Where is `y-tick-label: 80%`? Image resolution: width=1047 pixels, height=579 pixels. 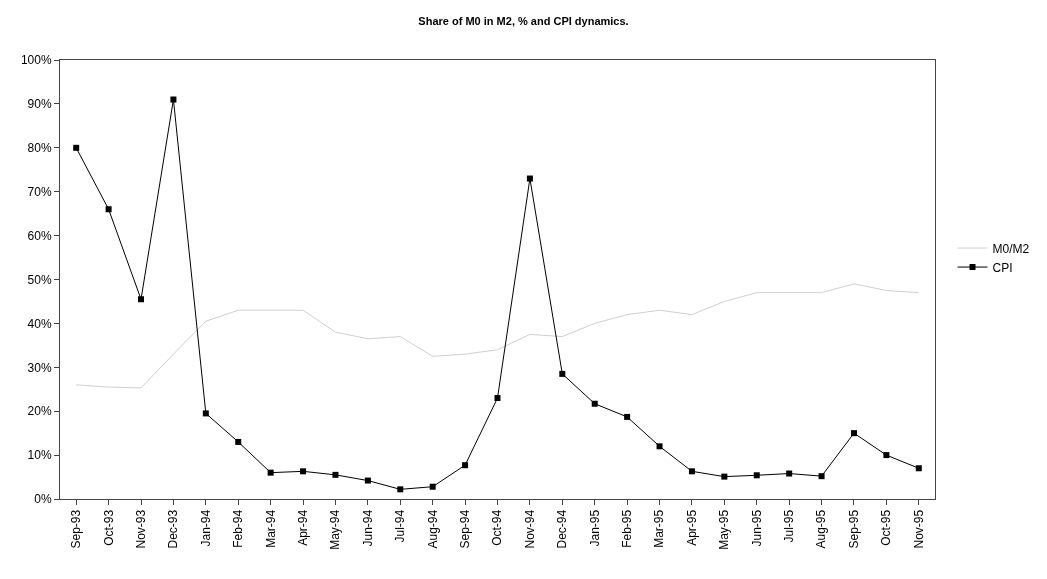
y-tick-label: 80% is located at coordinates (39, 148).